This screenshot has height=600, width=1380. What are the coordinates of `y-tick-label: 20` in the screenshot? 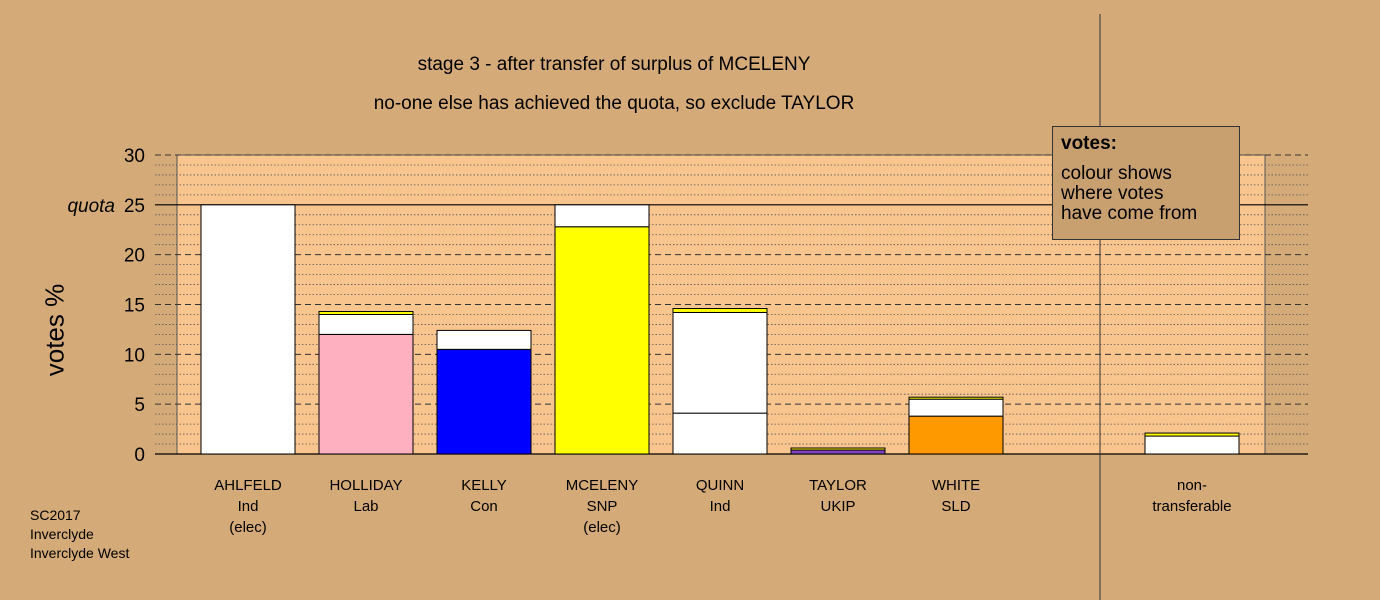 It's located at (134, 256).